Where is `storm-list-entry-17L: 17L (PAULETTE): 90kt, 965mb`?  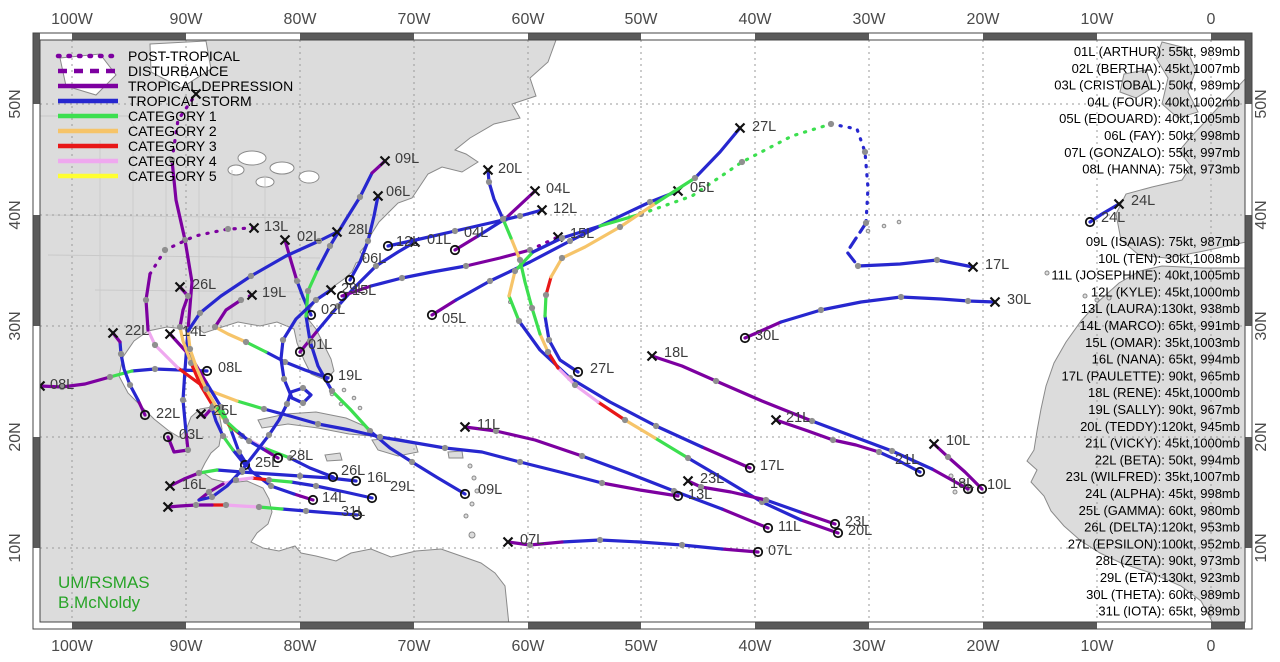
storm-list-entry-17L: 17L (PAULETTE): 90kt, 965mb is located at coordinates (1151, 375).